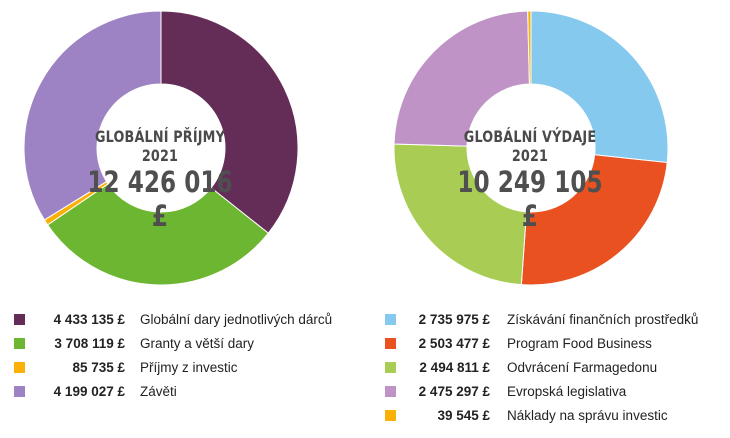 This screenshot has width=730, height=438. Describe the element at coordinates (603, 319) in the screenshot. I see `legend-label: Získávání finančních prostředků` at that location.